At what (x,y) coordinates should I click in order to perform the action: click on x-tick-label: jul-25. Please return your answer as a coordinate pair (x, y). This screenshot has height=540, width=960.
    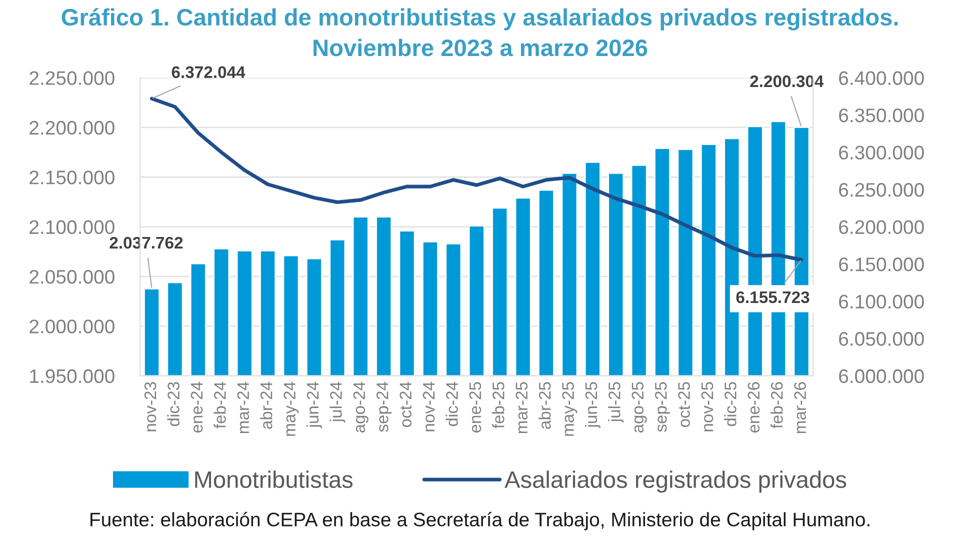
    Looking at the image, I should click on (616, 402).